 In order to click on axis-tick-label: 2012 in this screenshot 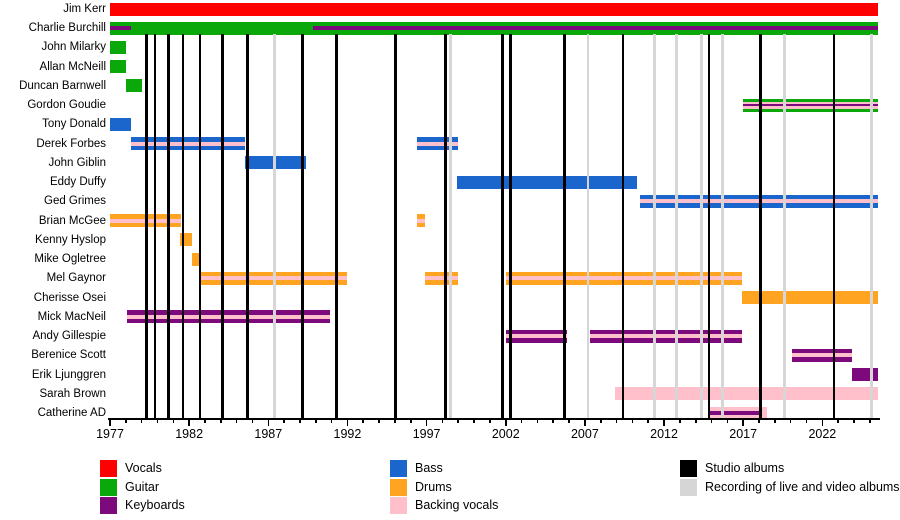, I will do `click(664, 434)`.